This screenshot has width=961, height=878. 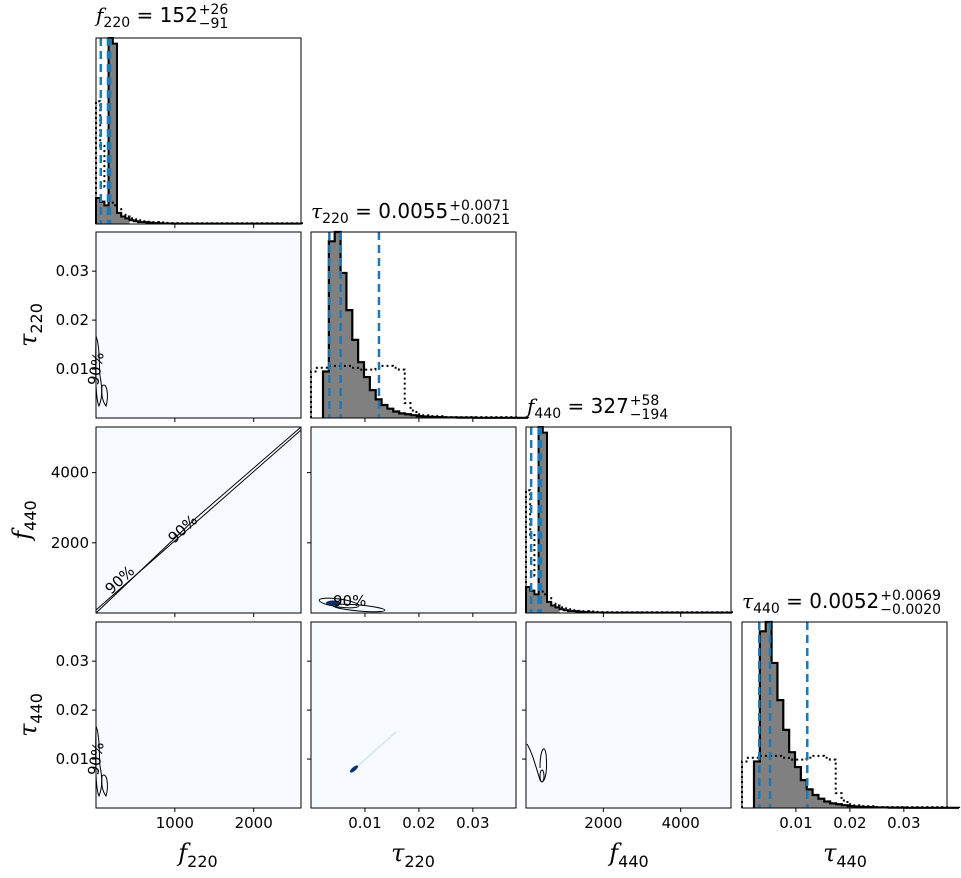 I want to click on title-minus: −0.0020, so click(x=910, y=610).